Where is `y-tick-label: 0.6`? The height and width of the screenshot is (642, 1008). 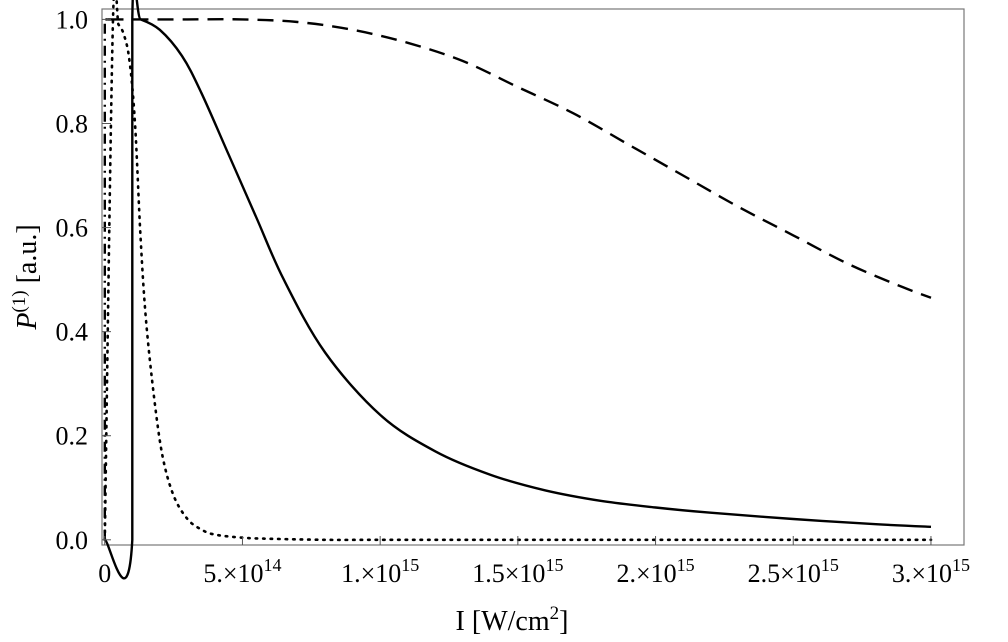 y-tick-label: 0.6 is located at coordinates (72, 228).